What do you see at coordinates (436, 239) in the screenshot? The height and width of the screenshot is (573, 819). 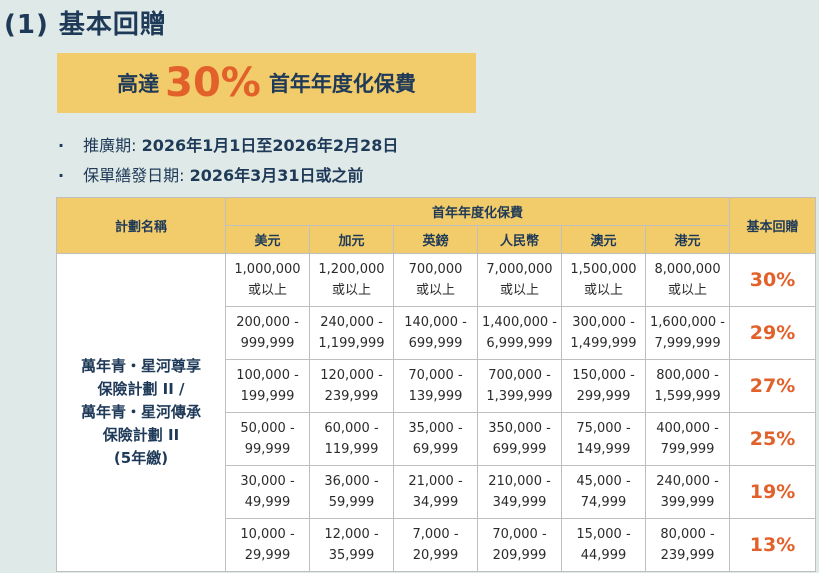 I see `currency-header-row: 美元 加元 英鎊 人民幣 澳元 港元` at bounding box center [436, 239].